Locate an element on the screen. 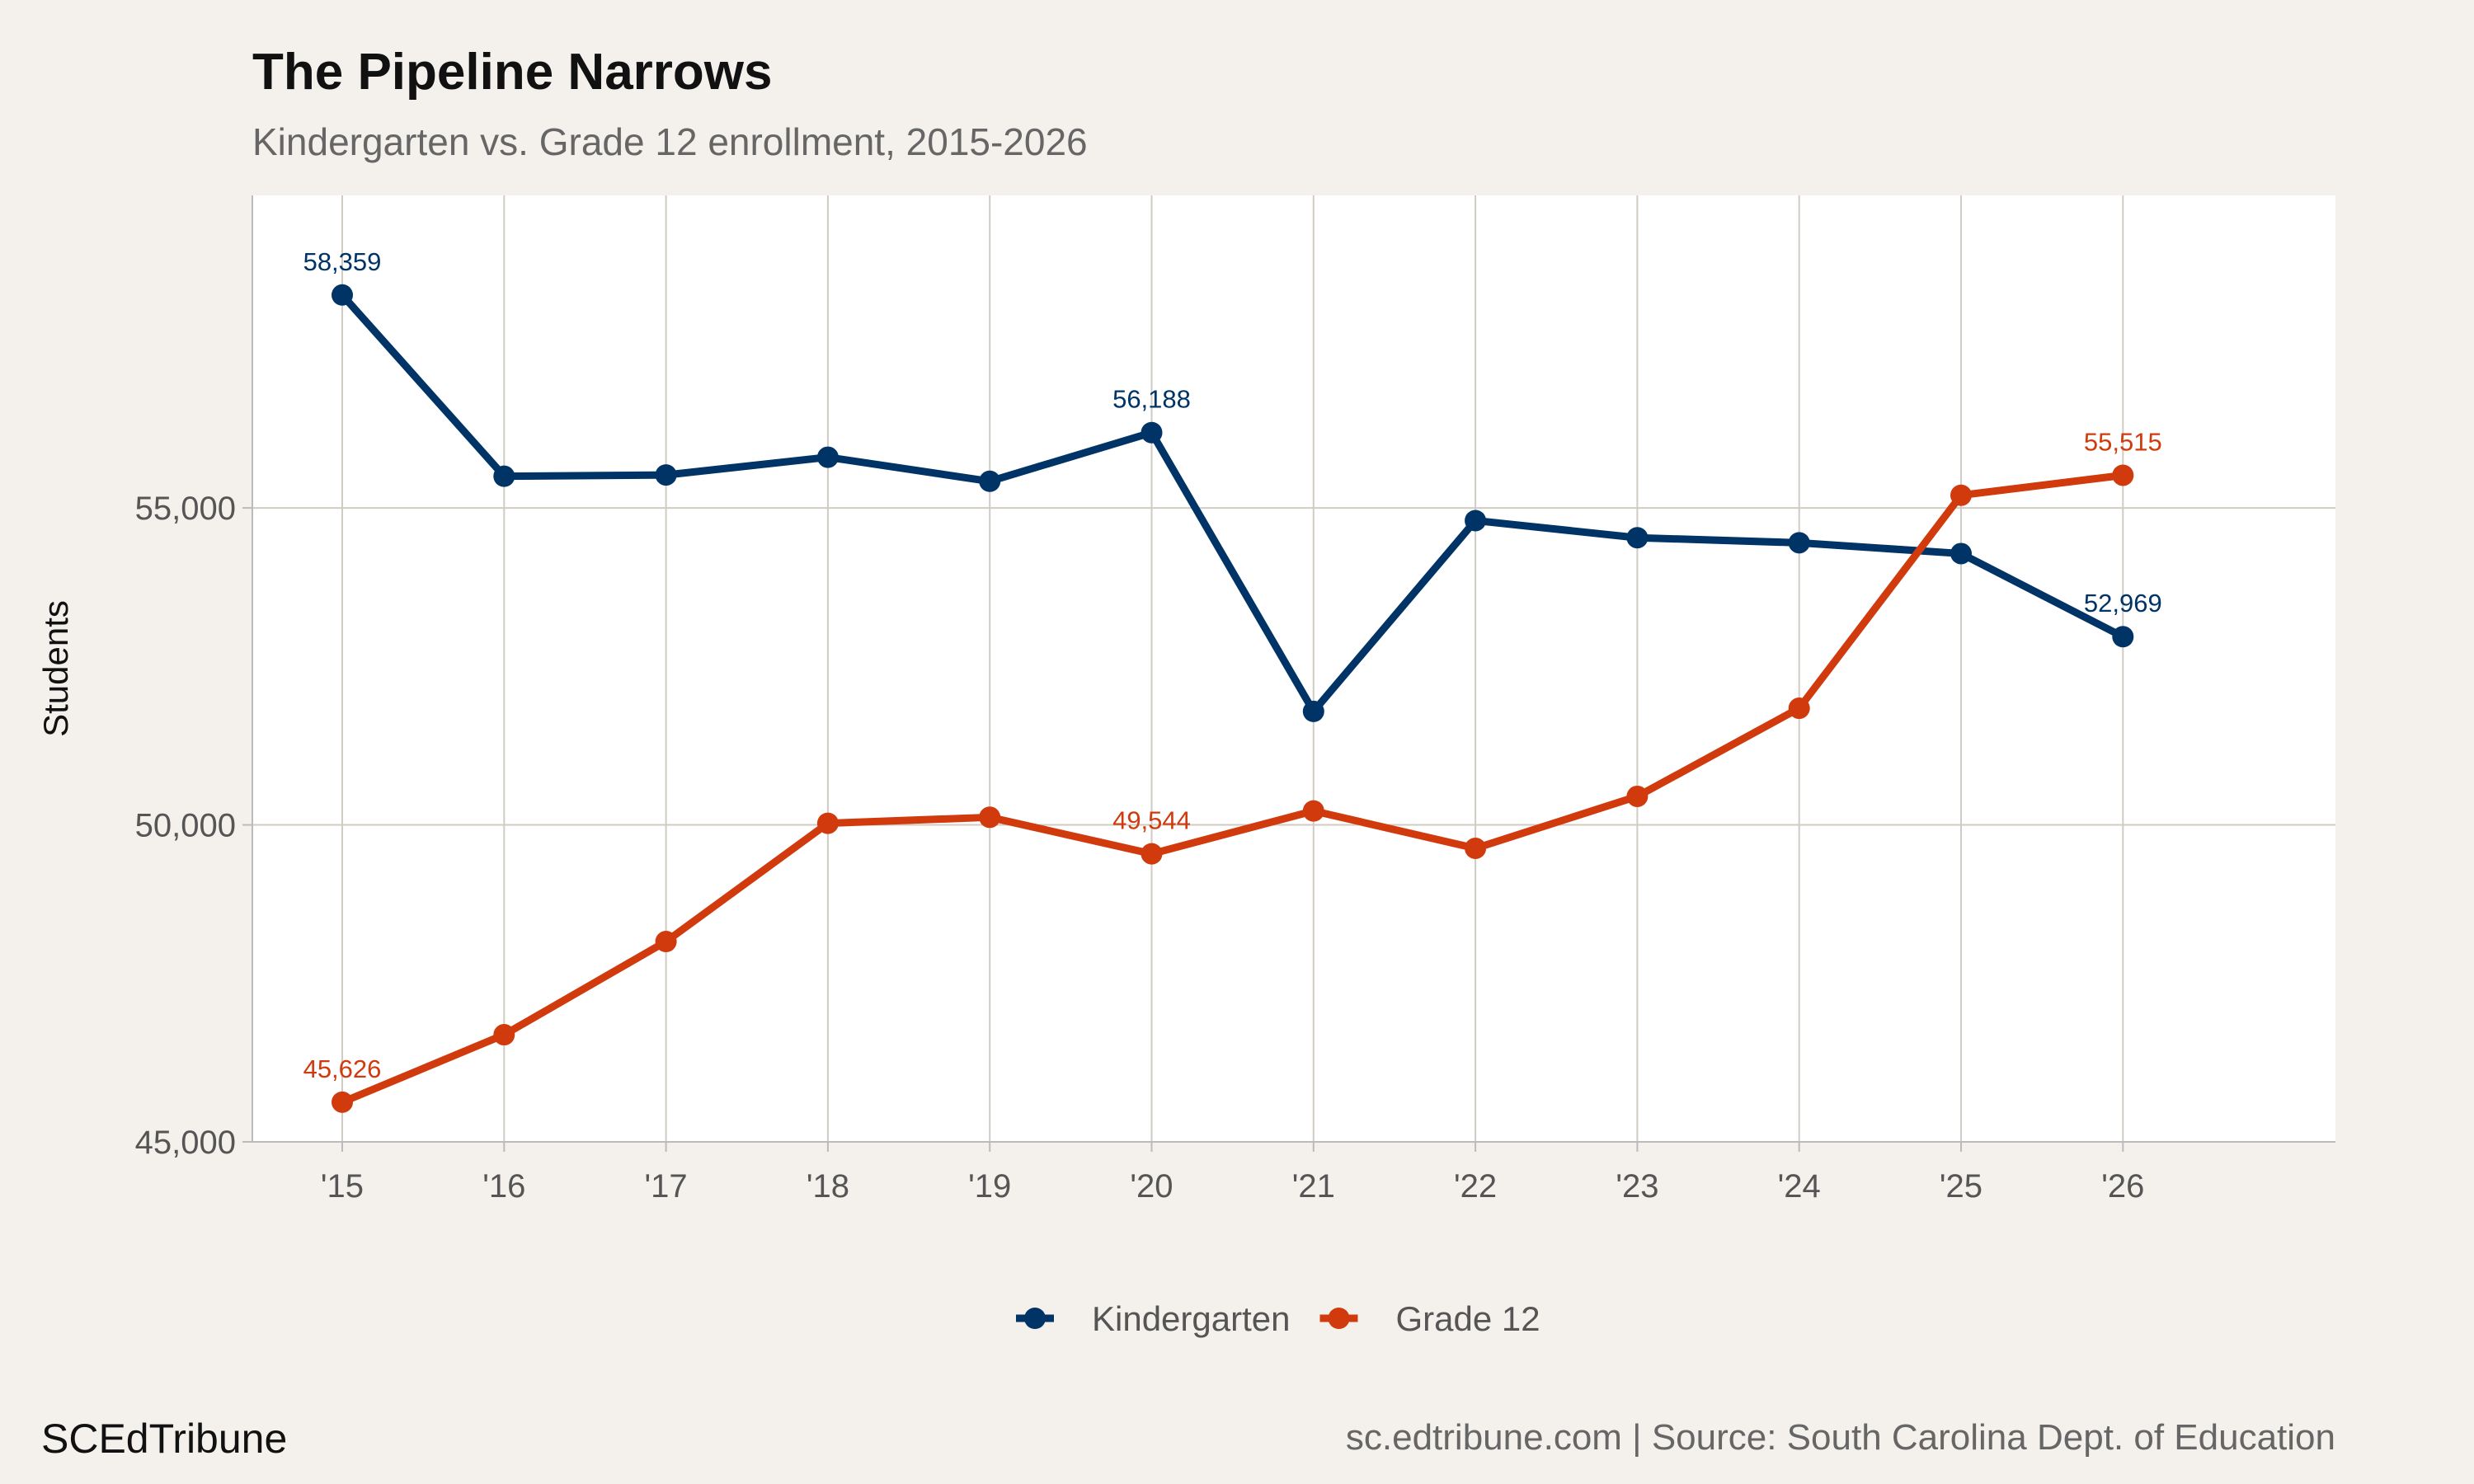  x-tick-label: '17 is located at coordinates (666, 1186).